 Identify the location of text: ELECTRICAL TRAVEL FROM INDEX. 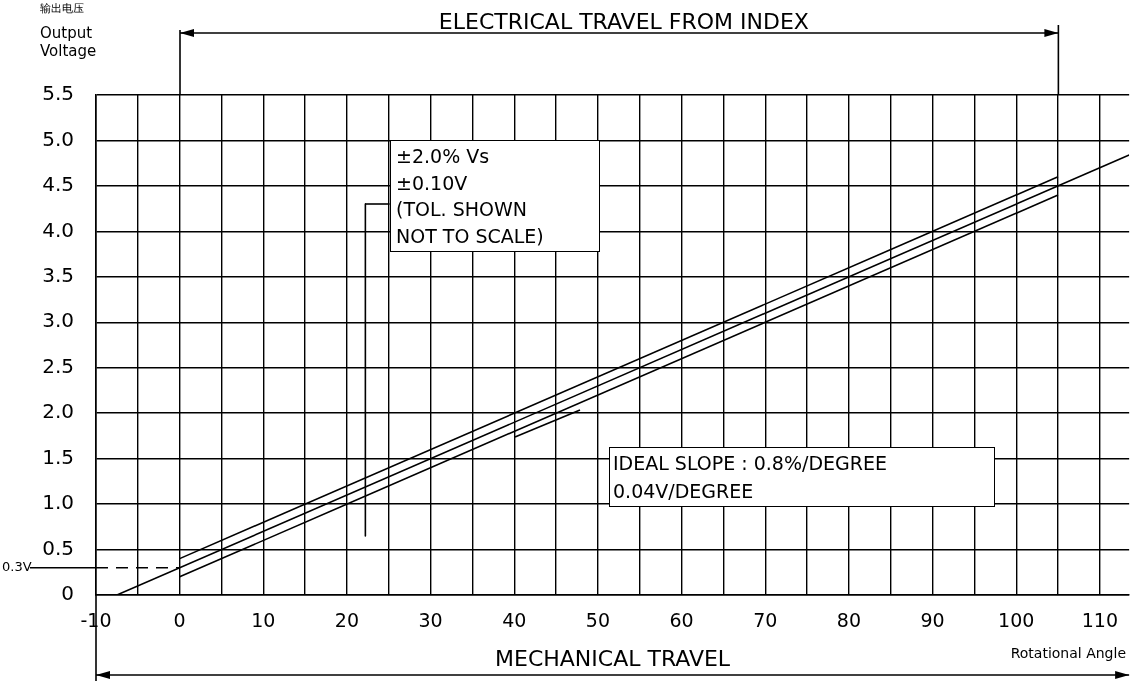
(623, 22).